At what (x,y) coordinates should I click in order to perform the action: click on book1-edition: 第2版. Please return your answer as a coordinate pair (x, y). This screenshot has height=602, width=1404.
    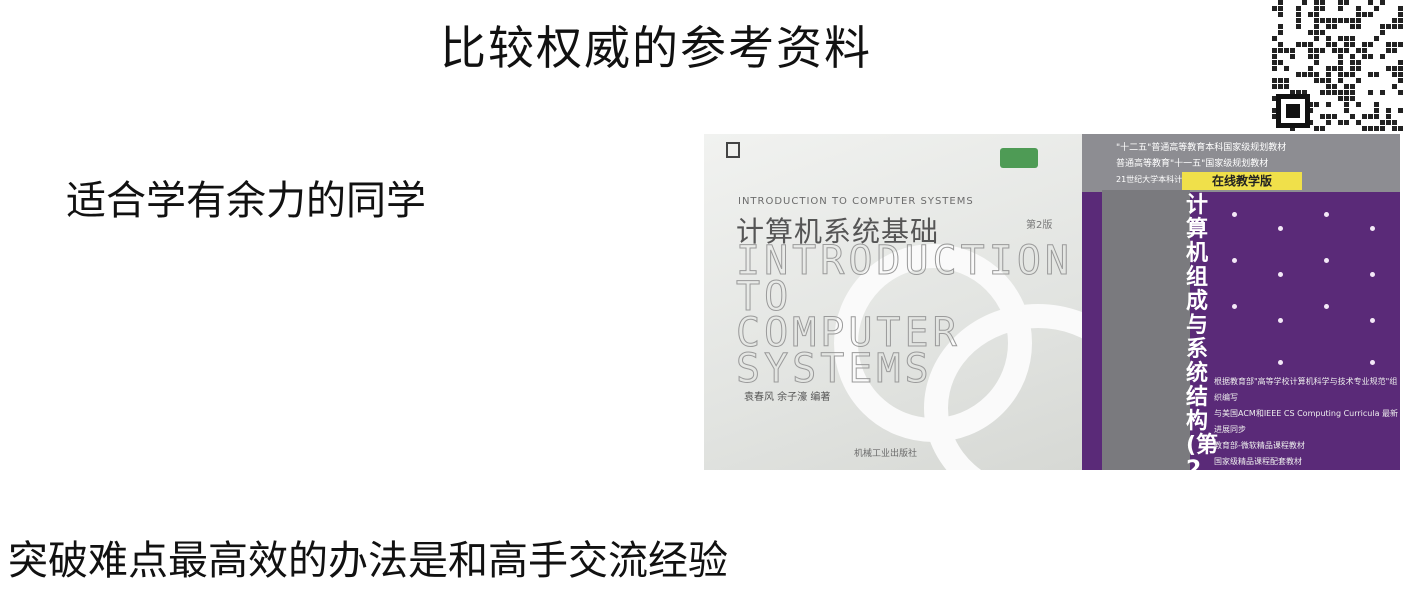
    Looking at the image, I should click on (1039, 225).